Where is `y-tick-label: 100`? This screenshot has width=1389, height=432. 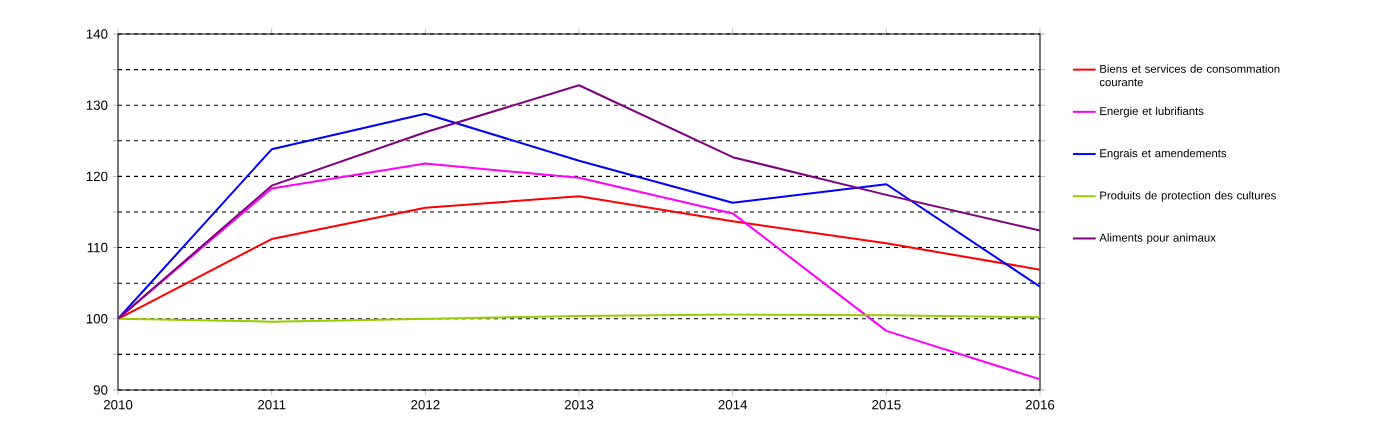 y-tick-label: 100 is located at coordinates (97, 319).